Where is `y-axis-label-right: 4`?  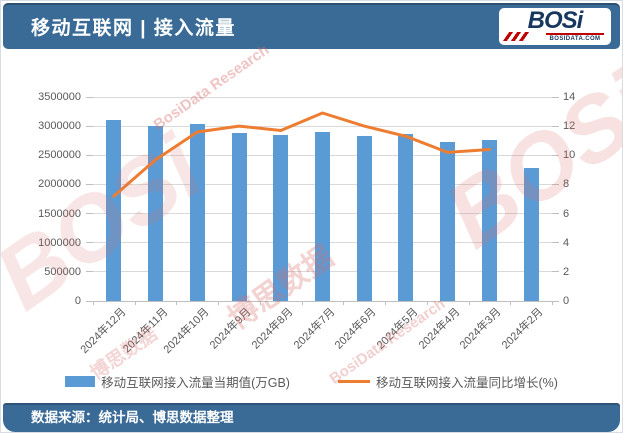 y-axis-label-right: 4 is located at coordinates (566, 242).